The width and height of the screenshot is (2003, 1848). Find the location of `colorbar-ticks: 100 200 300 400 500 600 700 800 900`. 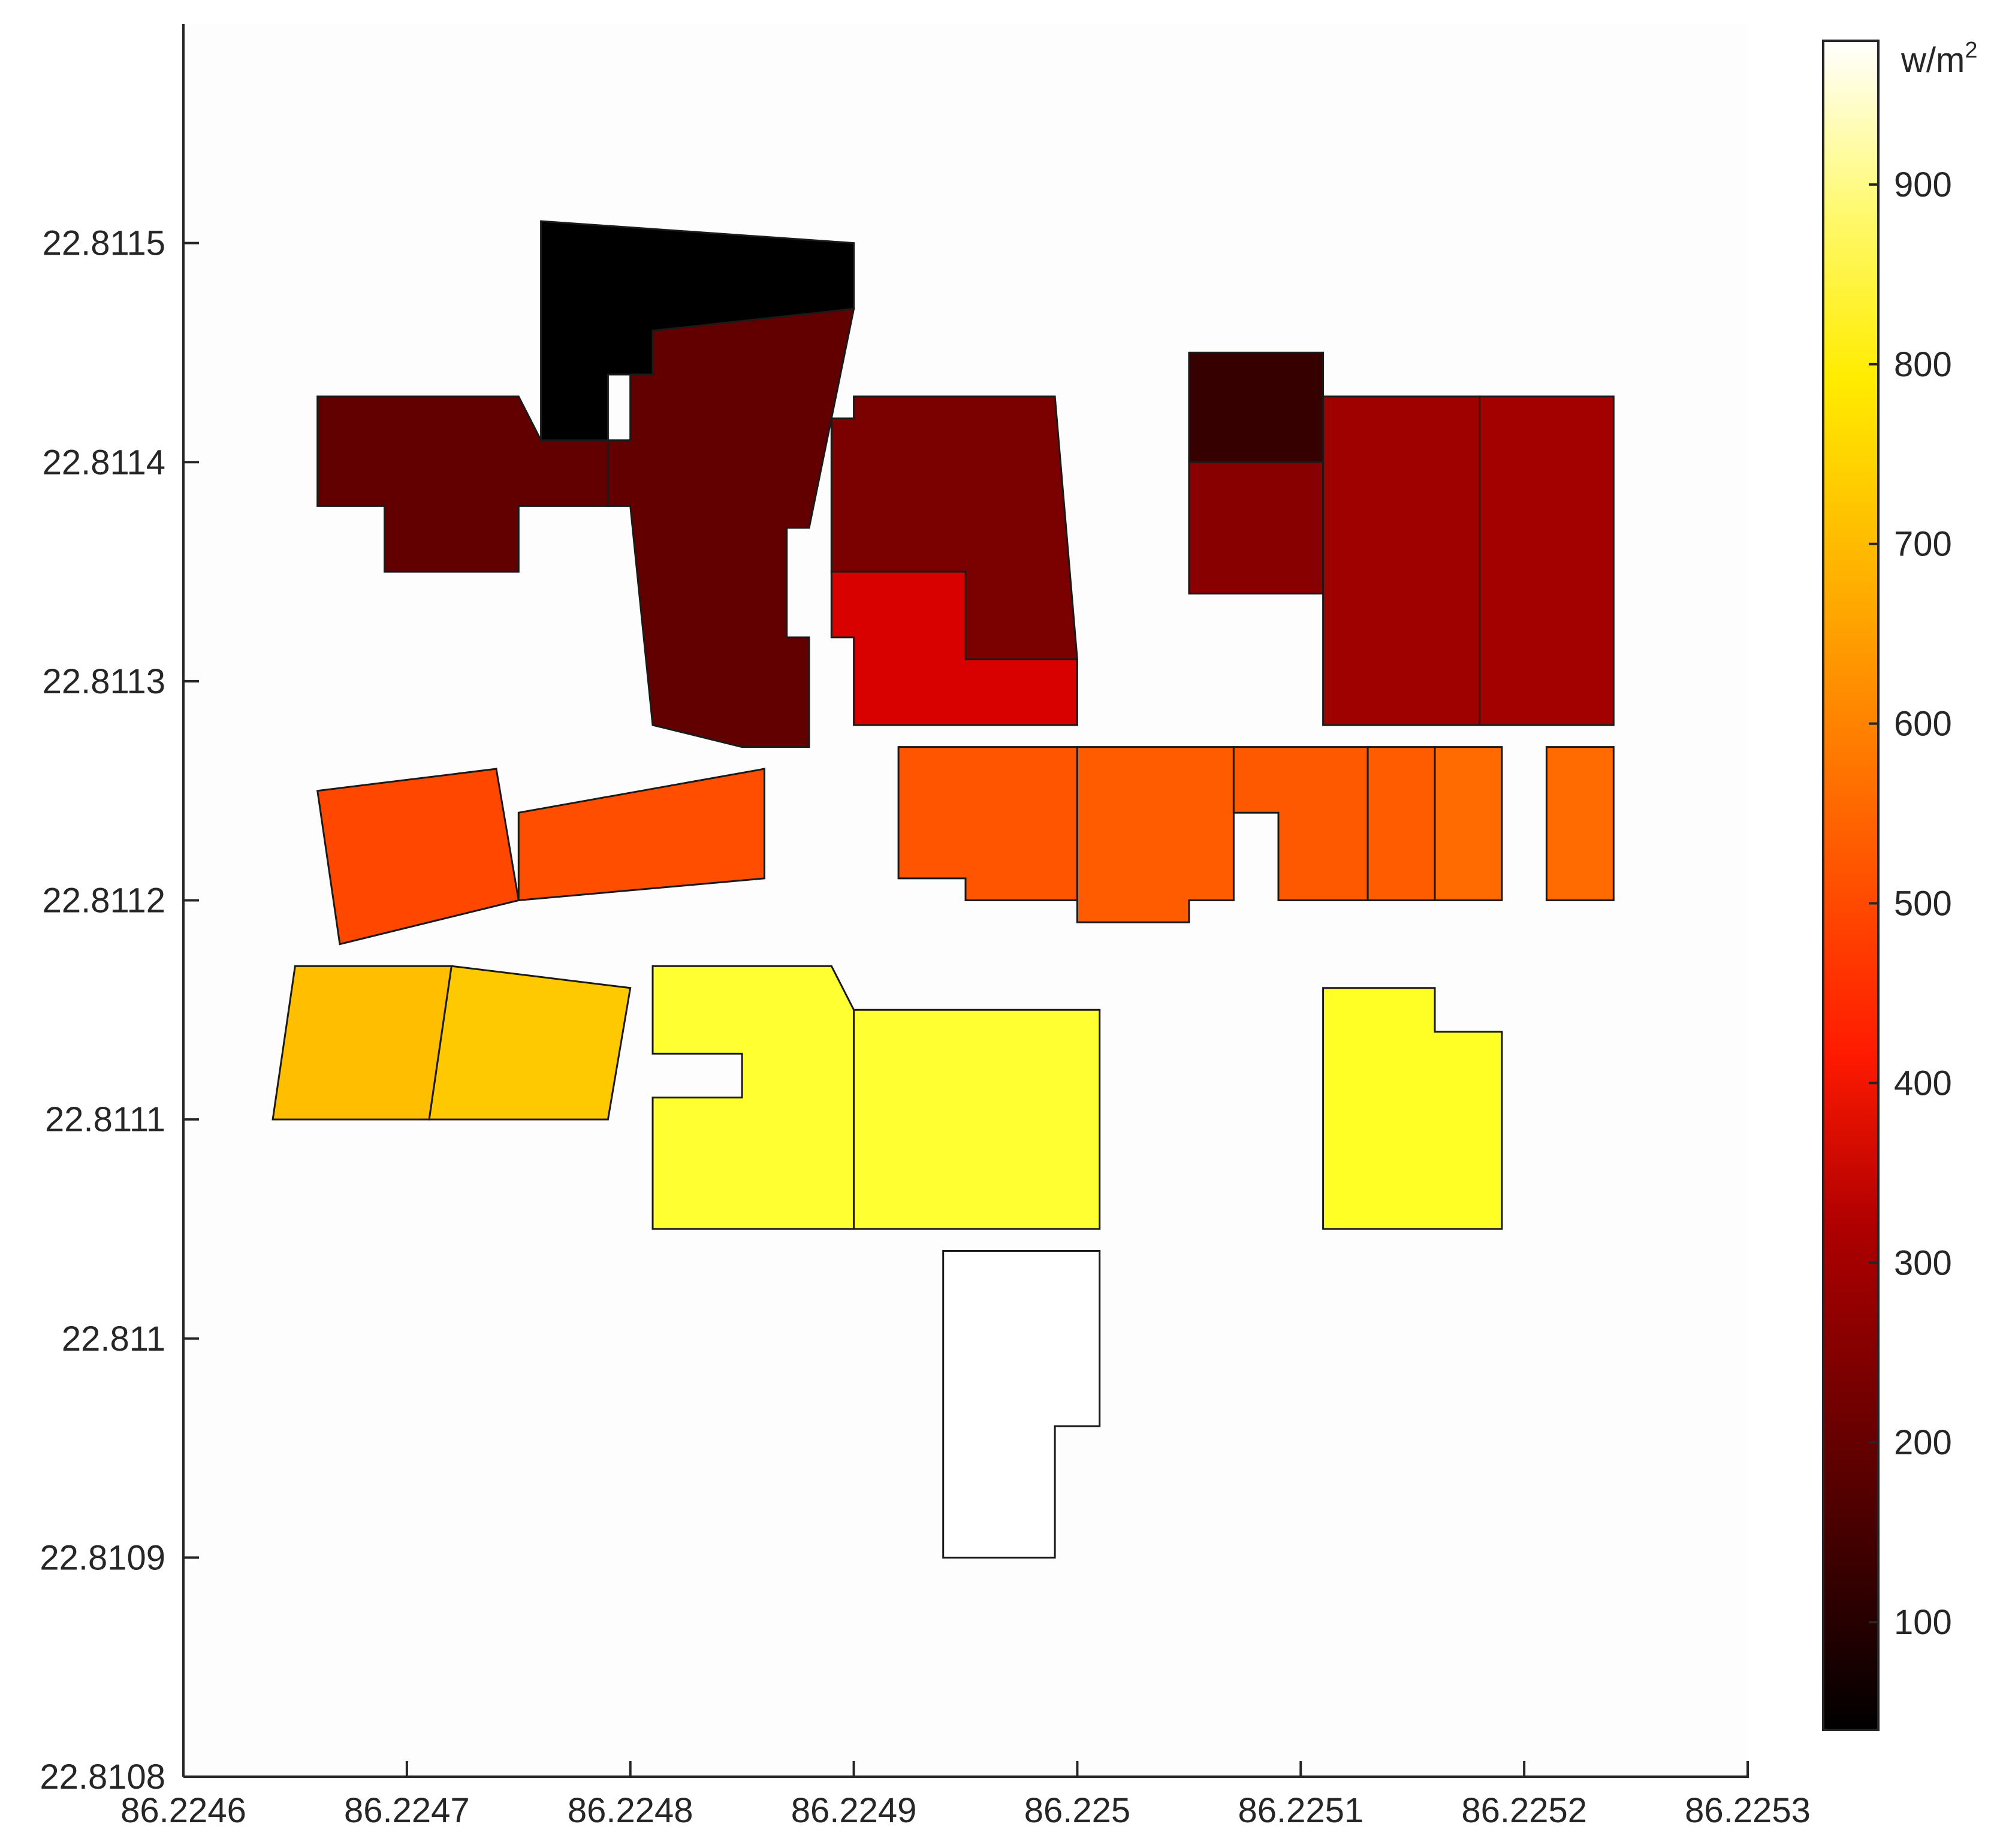

colorbar-ticks: 100 200 300 400 500 600 700 800 900 is located at coordinates (1910, 903).